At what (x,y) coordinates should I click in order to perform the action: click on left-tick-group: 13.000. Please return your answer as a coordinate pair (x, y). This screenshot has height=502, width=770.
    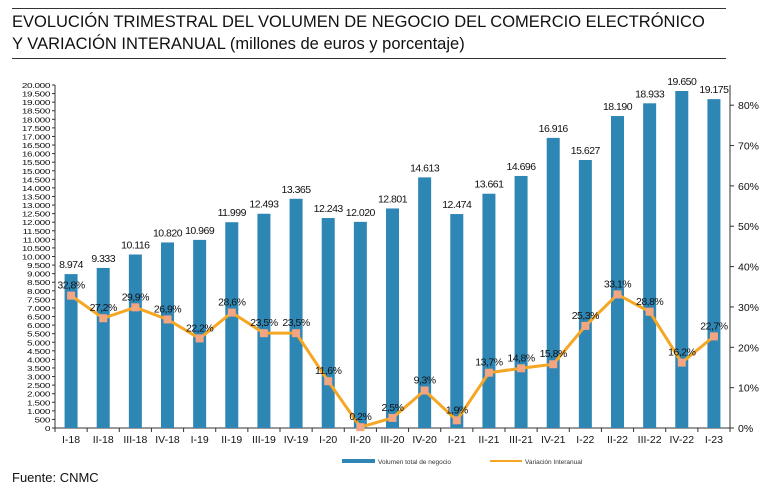
    Looking at the image, I should click on (36, 205).